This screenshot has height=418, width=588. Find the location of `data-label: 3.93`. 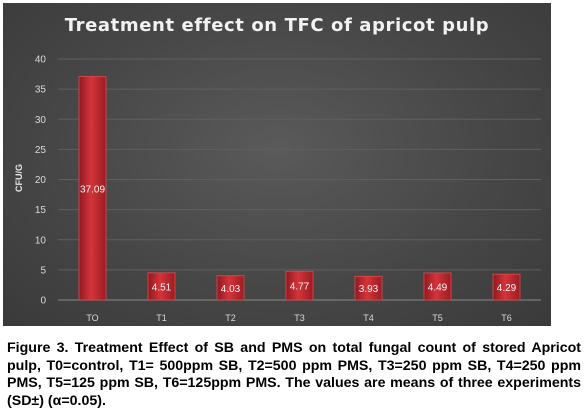

data-label: 3.93 is located at coordinates (369, 289).